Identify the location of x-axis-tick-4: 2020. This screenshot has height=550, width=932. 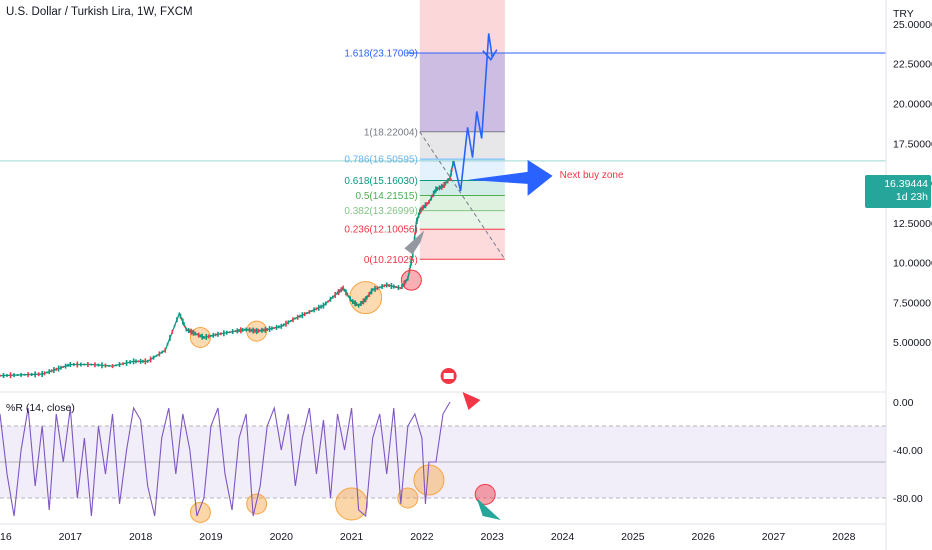
(282, 537).